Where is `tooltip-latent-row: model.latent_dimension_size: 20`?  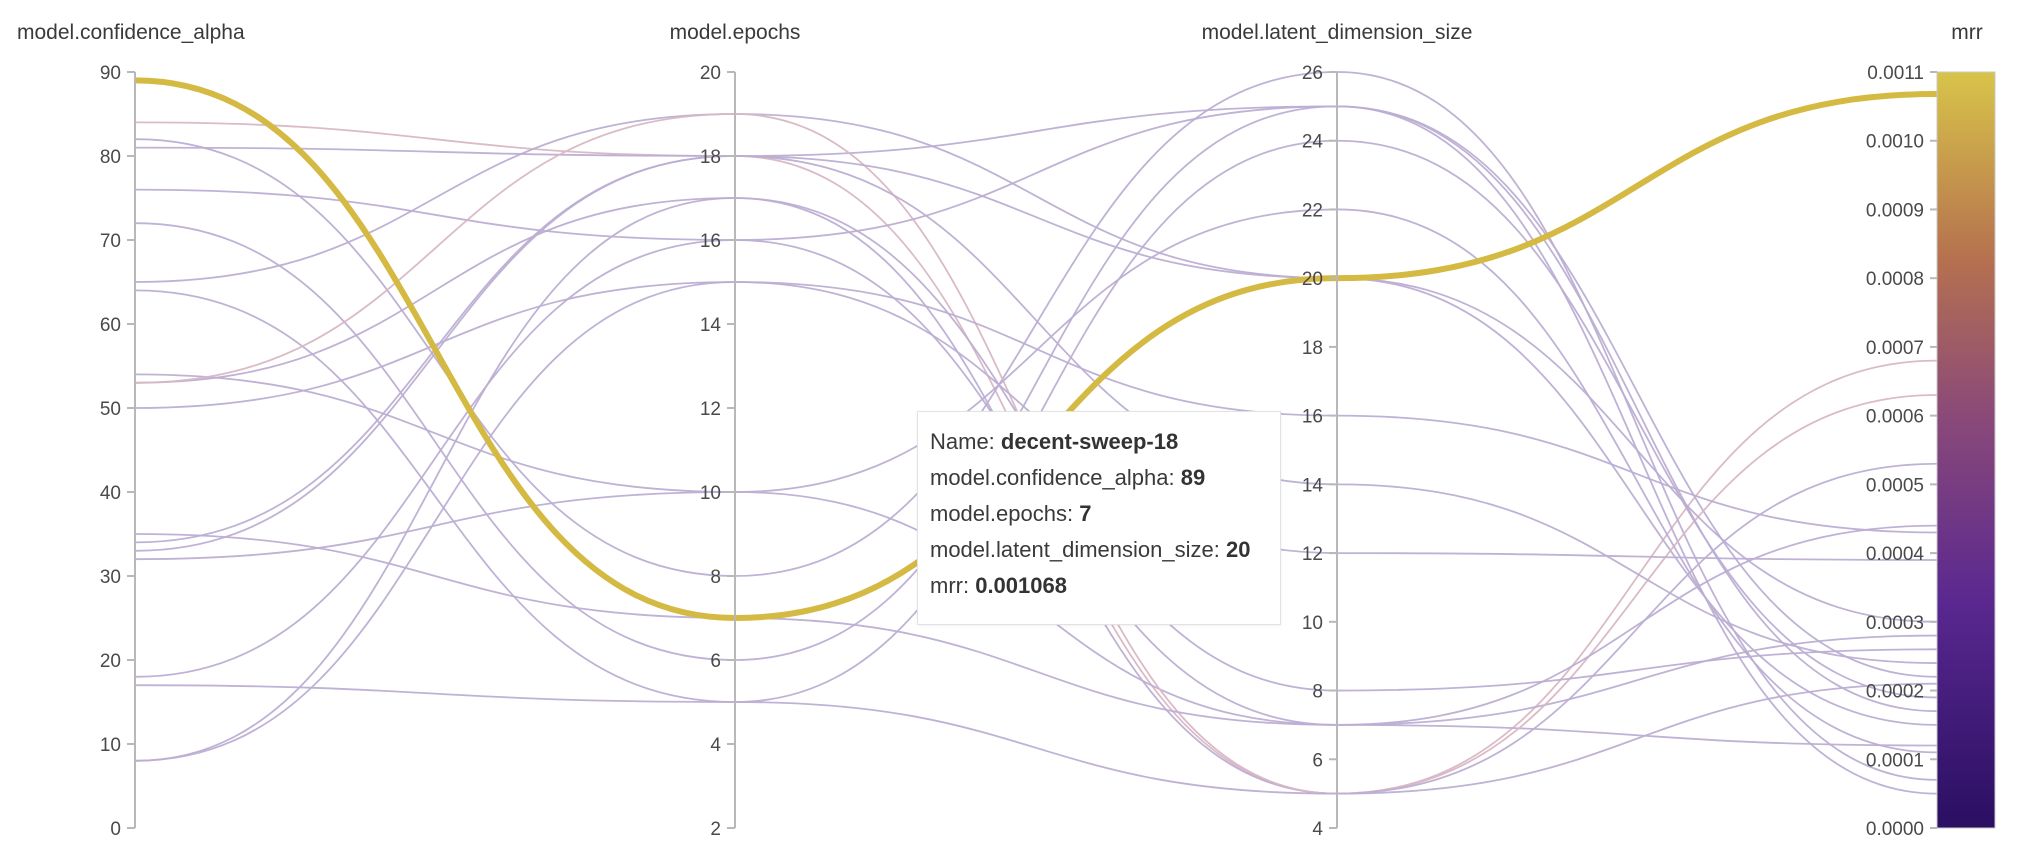
tooltip-latent-row: model.latent_dimension_size: 20 is located at coordinates (1099, 550).